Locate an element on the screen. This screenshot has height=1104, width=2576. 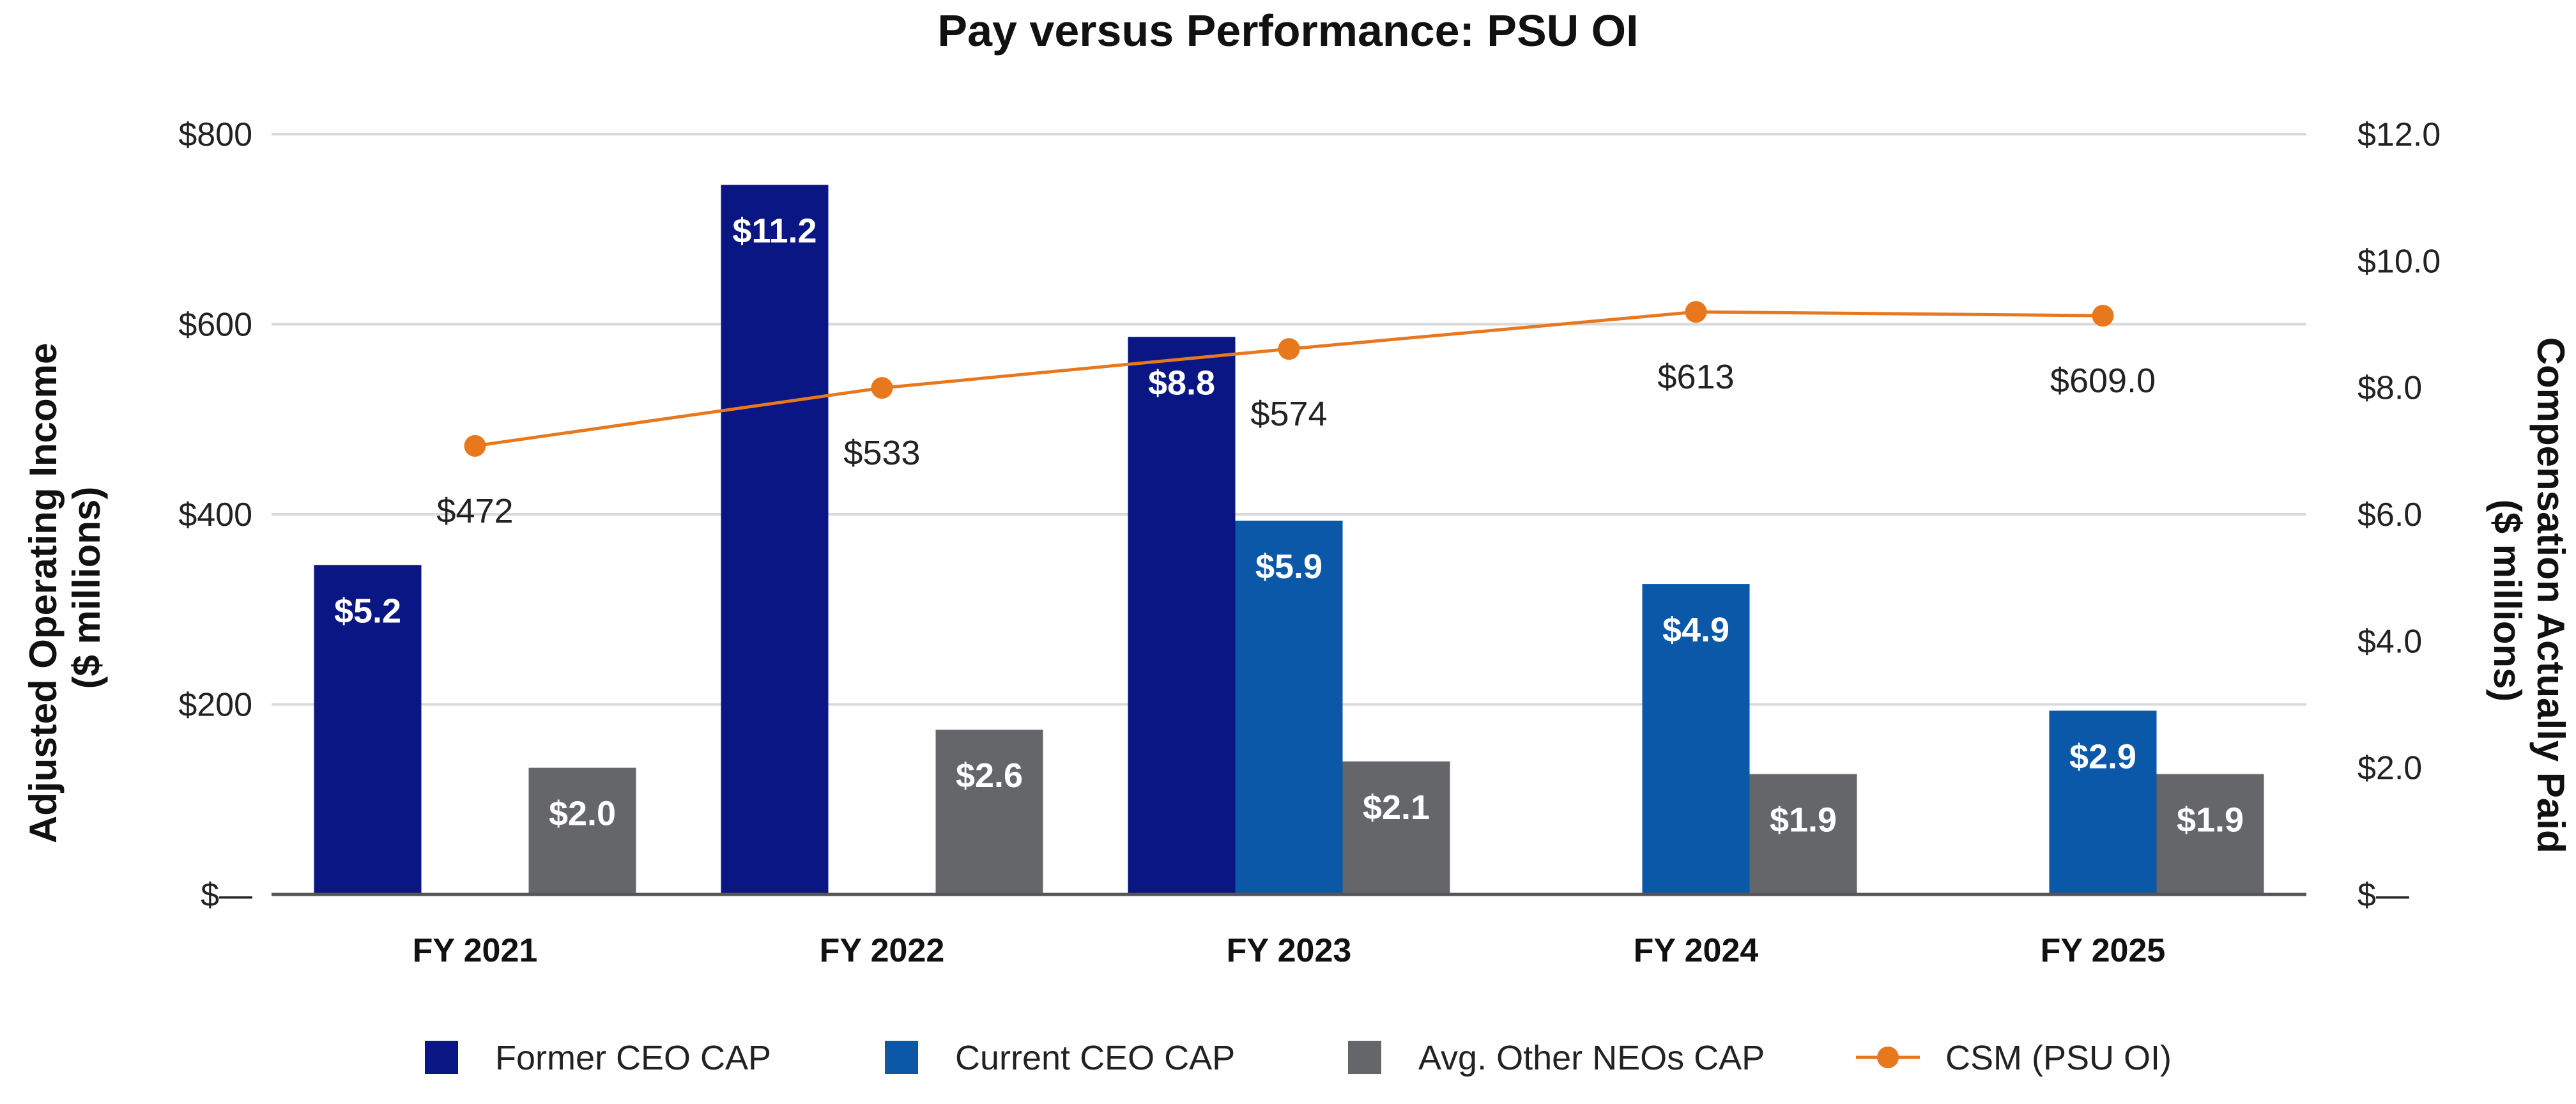
category-label: FY 2023 is located at coordinates (1289, 950).